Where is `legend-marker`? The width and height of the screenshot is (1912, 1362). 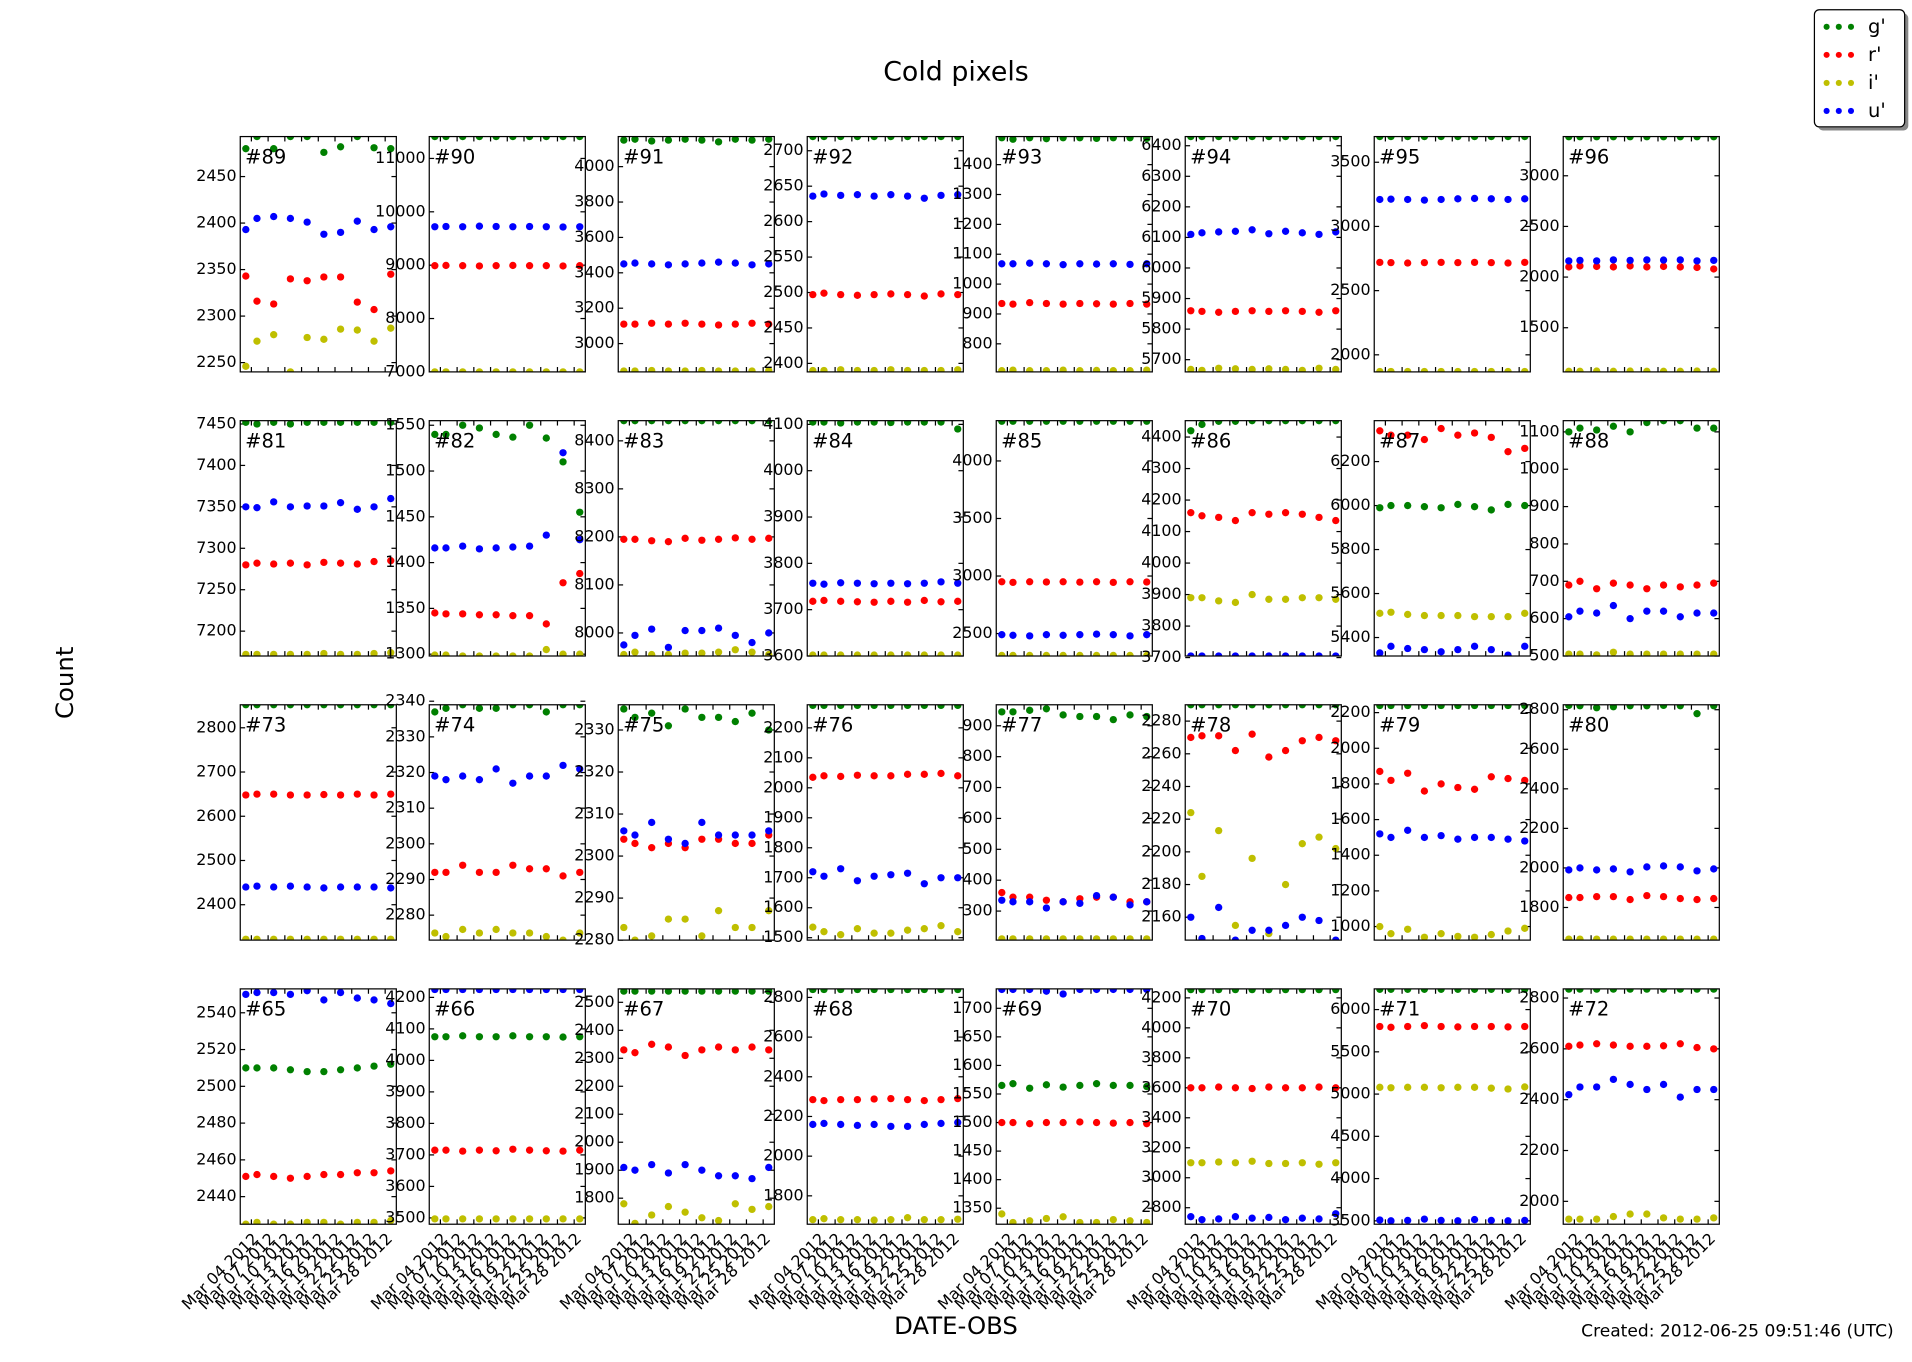 legend-marker is located at coordinates (1838, 82).